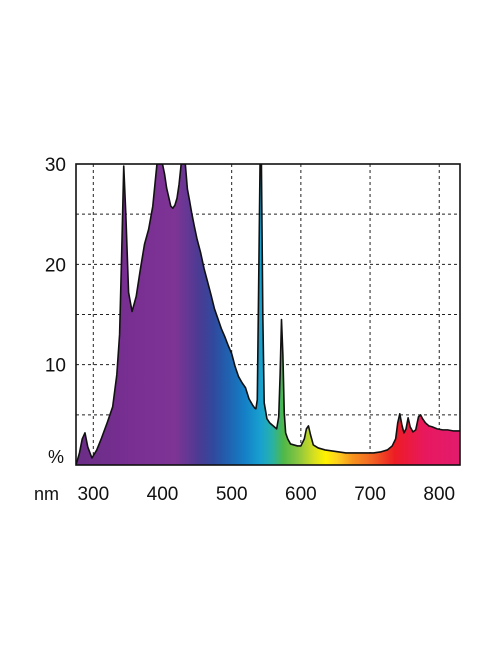 This screenshot has height=664, width=496. Describe the element at coordinates (439, 494) in the screenshot. I see `x-tick-label-800: 800` at that location.